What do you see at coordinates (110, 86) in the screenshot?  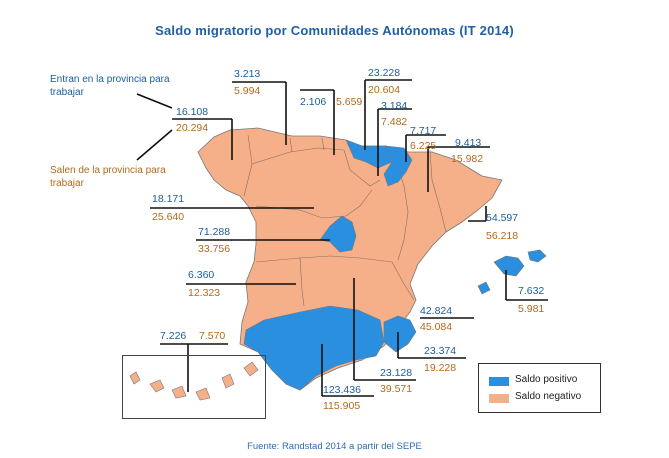 I see `legend-note-in: Entran en la provincia para trabajar` at bounding box center [110, 86].